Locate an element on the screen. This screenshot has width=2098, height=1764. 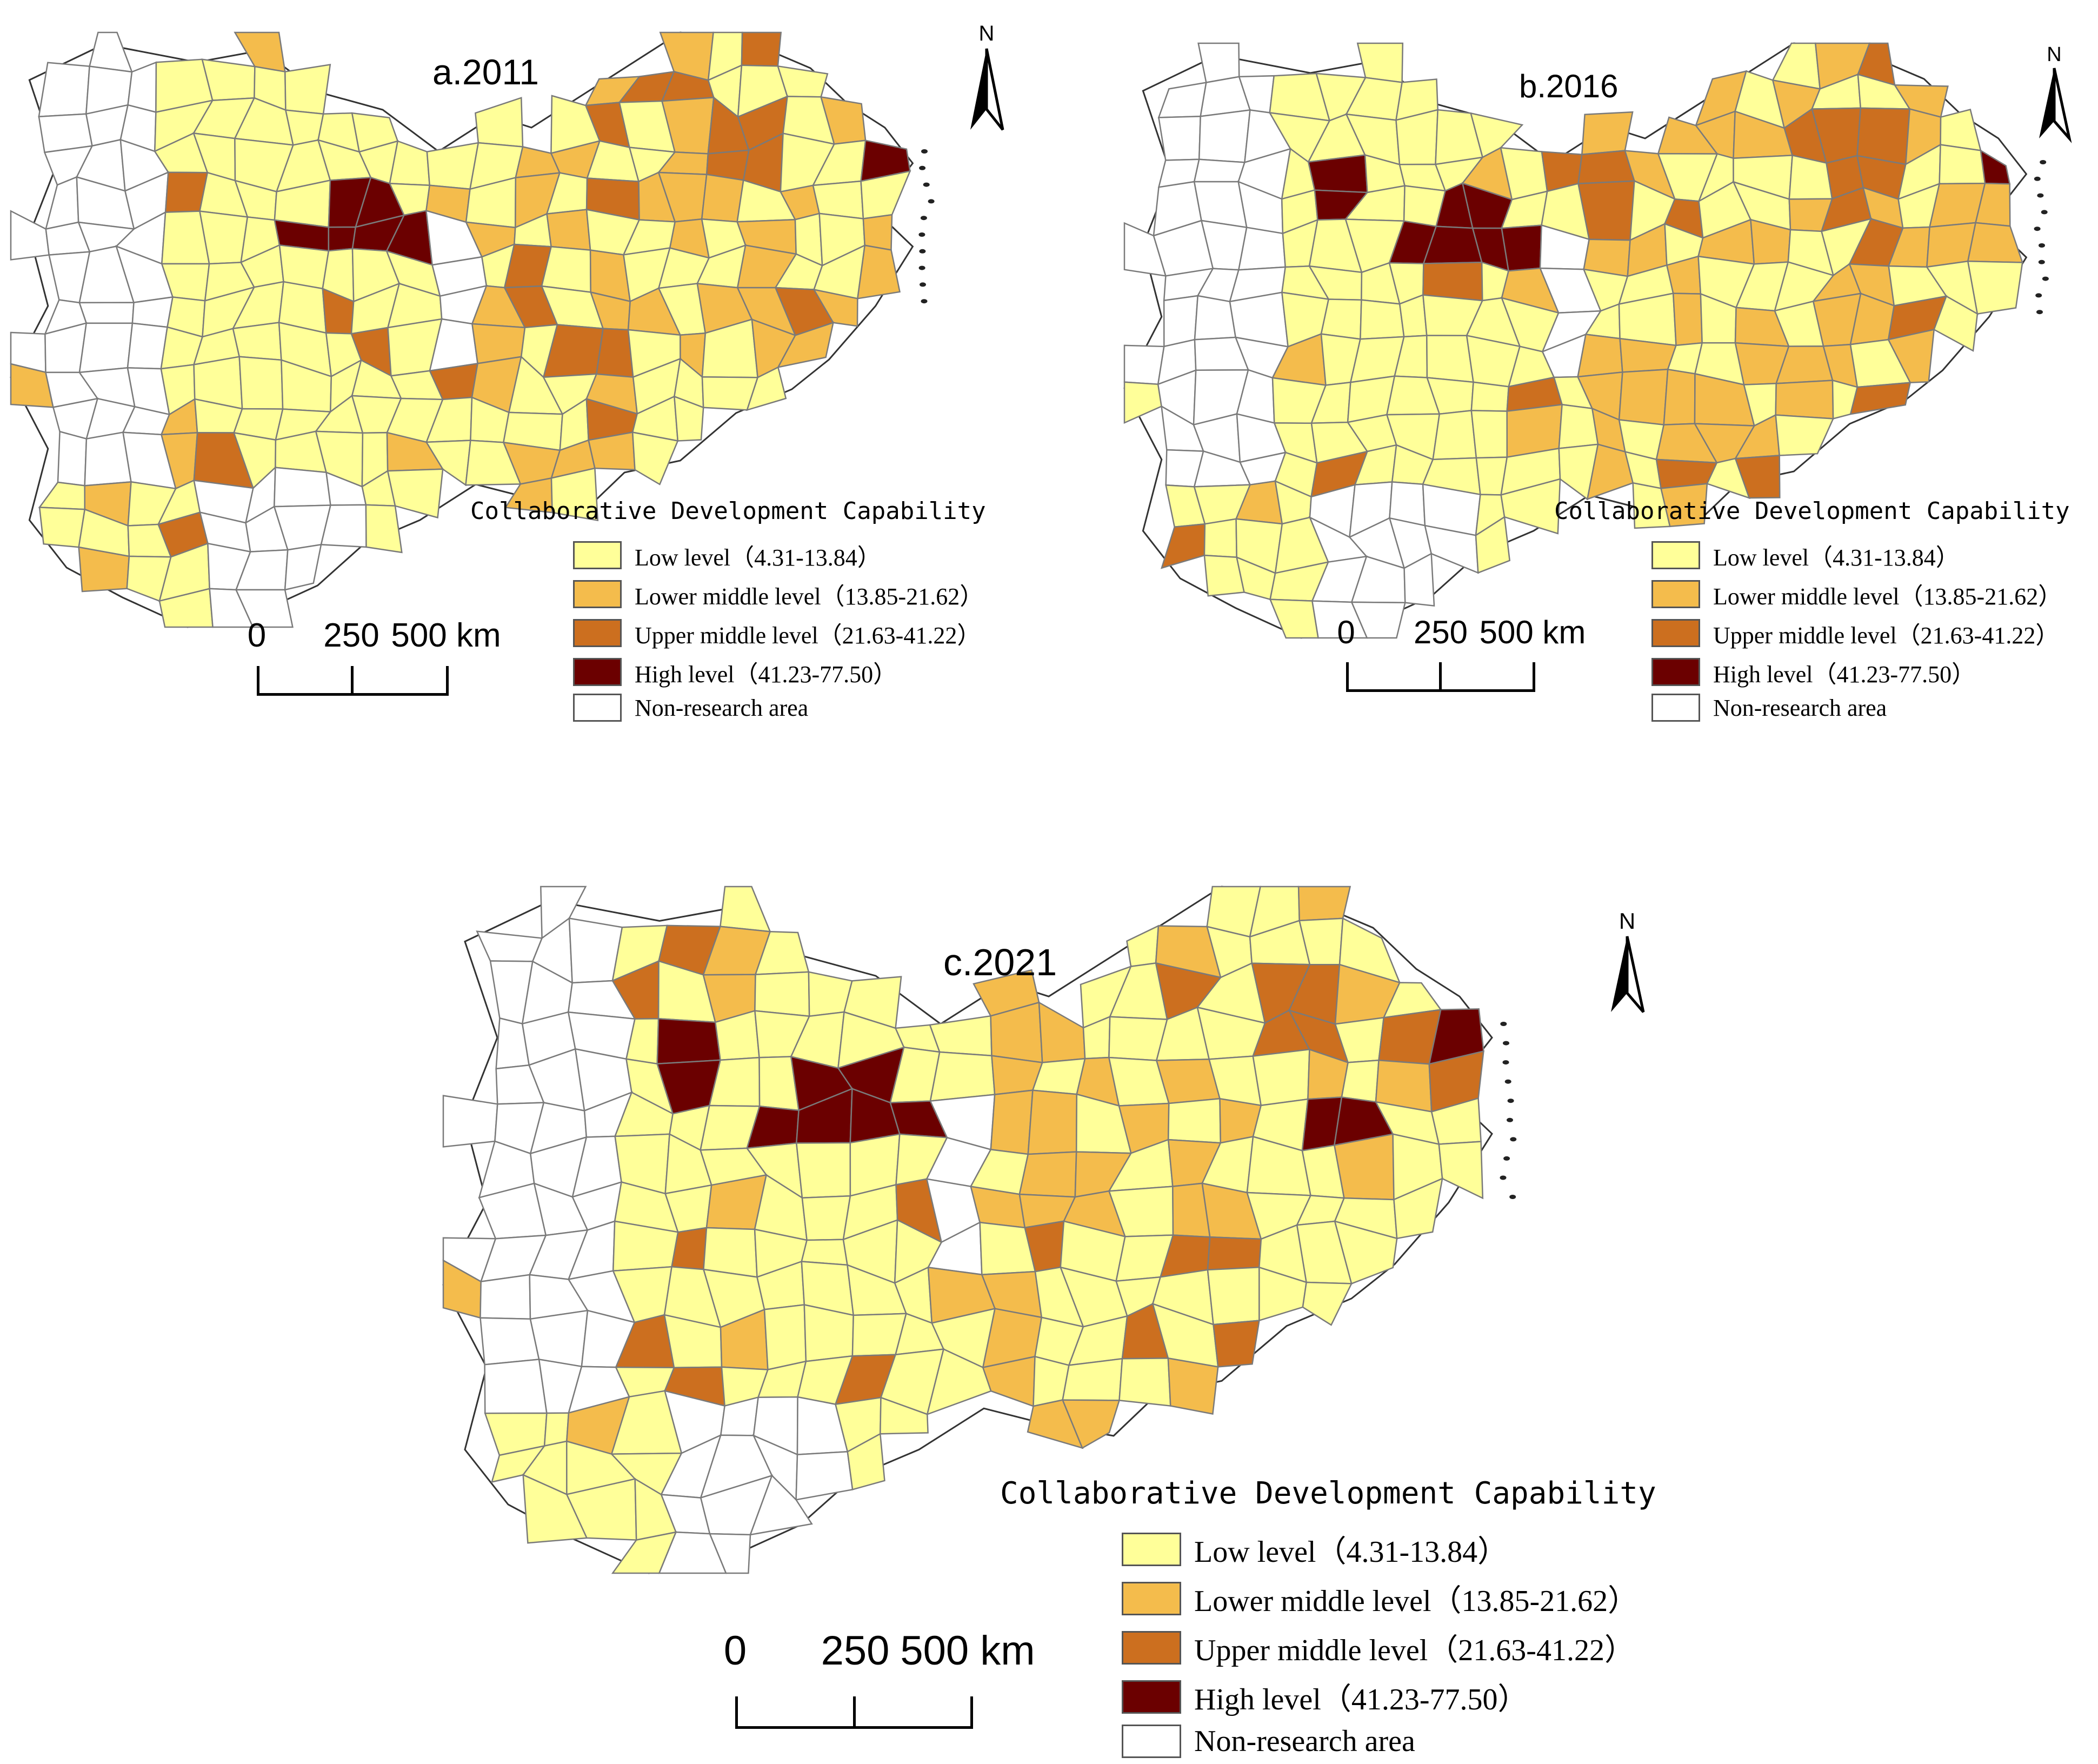
scale-bar: 0 250 500 km is located at coordinates (1461, 654).